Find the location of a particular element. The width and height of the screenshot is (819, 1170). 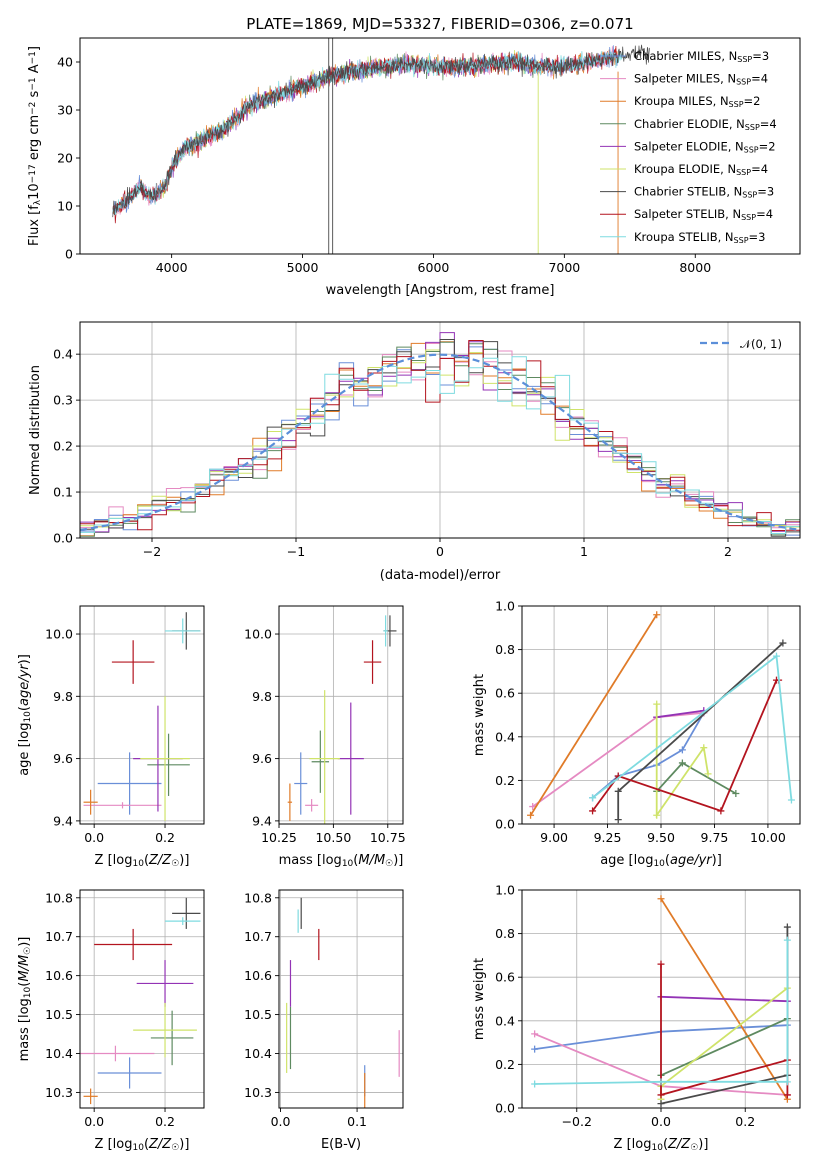

y-tick-label: 10 is located at coordinates (65, 206).